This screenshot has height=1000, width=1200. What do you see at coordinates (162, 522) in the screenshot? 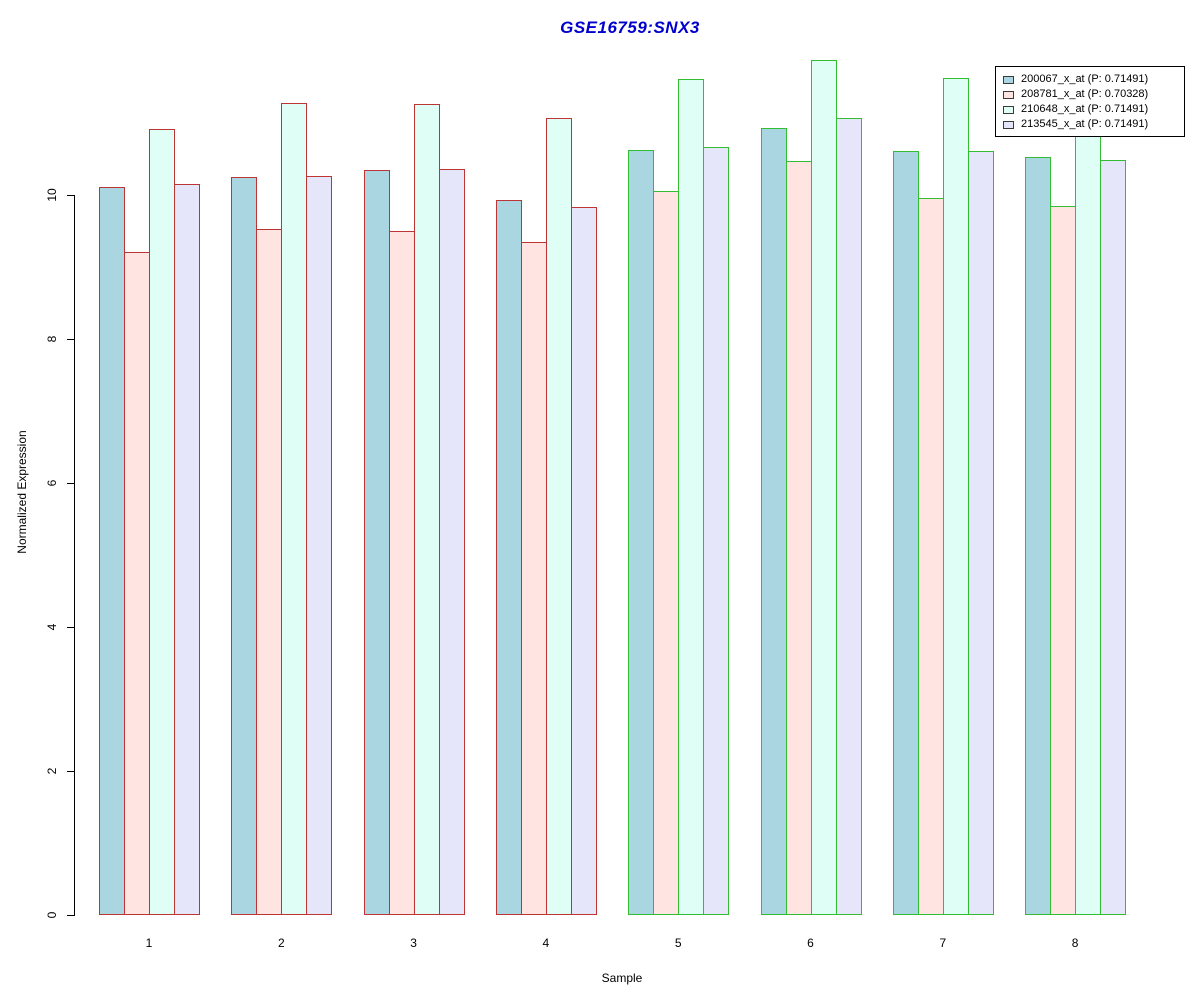
I see `bar-group1-series3` at bounding box center [162, 522].